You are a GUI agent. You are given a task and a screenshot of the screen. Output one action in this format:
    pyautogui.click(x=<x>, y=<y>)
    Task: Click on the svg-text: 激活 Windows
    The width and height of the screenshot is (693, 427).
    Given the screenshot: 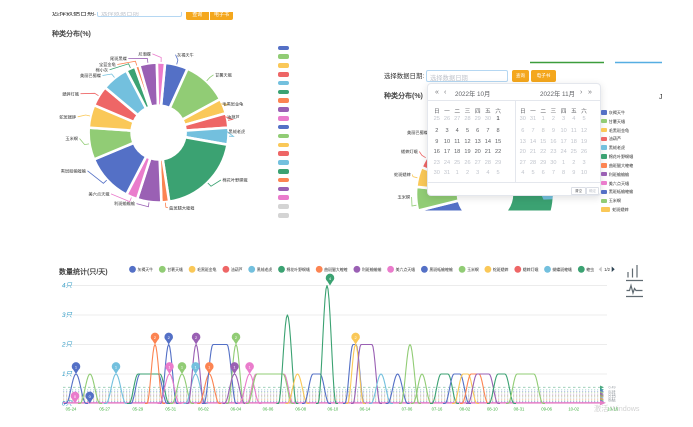 What is the action you would take?
    pyautogui.click(x=617, y=408)
    